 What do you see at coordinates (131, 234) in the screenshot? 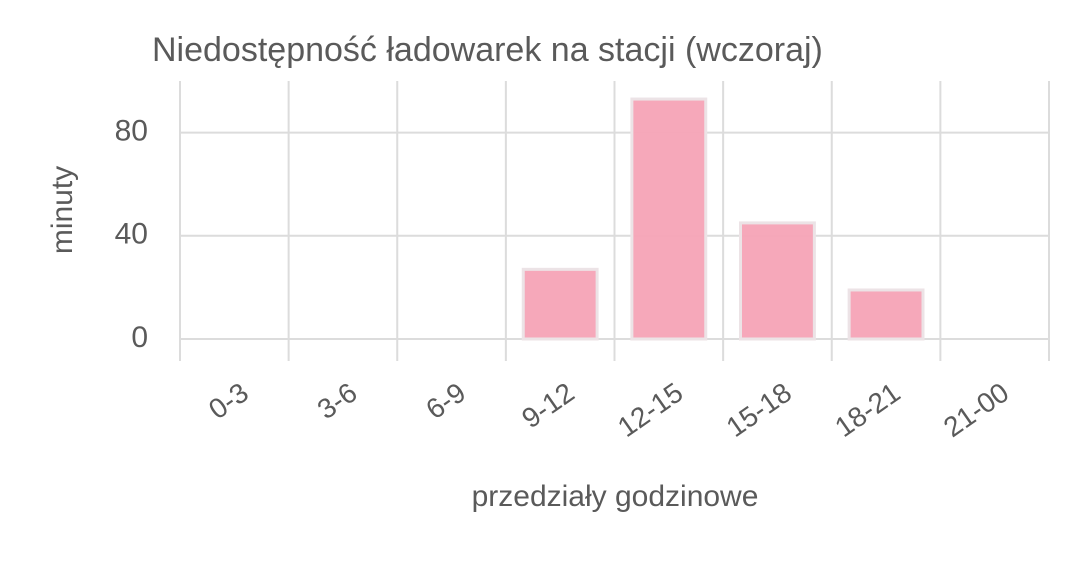
I see `y-tick-label: 40` at bounding box center [131, 234].